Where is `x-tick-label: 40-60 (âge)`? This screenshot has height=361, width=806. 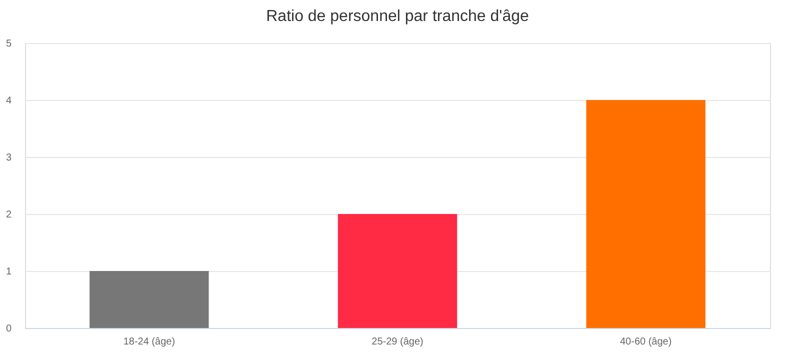 x-tick-label: 40-60 (âge) is located at coordinates (646, 342).